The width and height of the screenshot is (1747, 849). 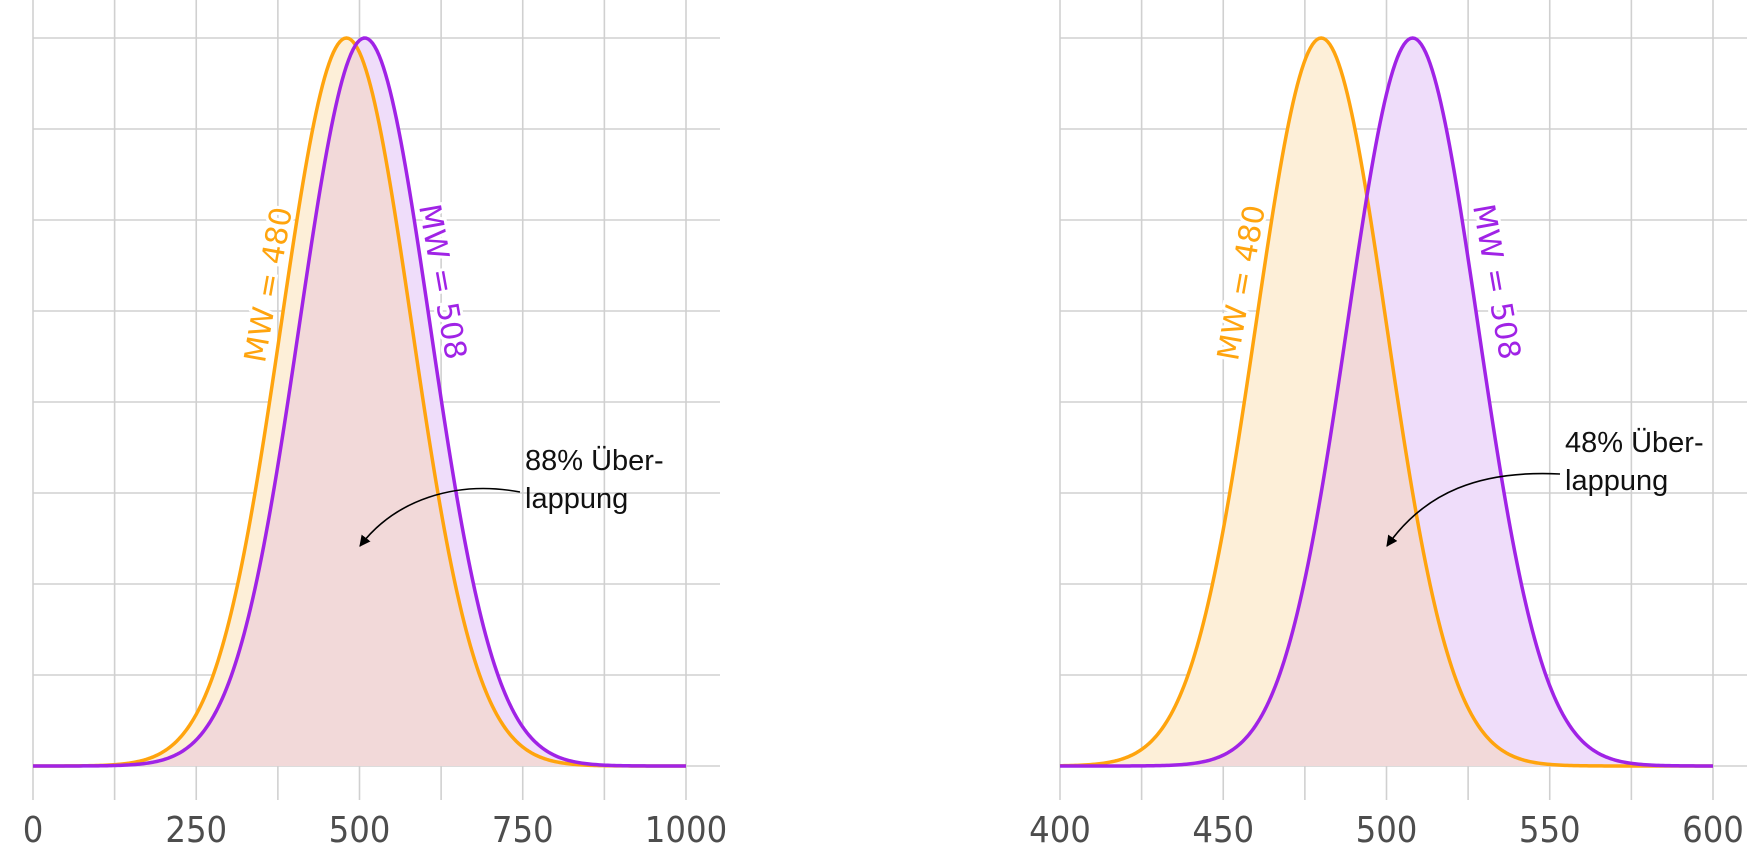 I want to click on ticks-left: 0 250 500 750 1000, so click(x=375, y=829).